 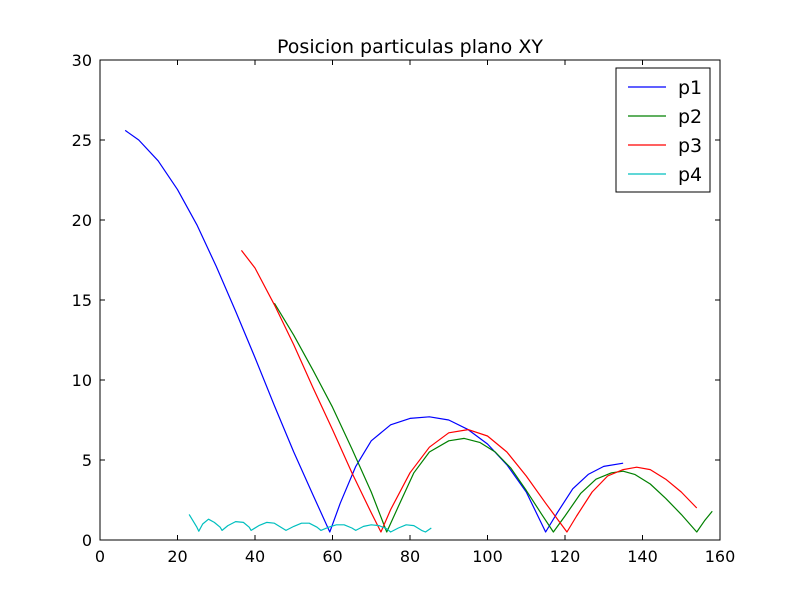 What do you see at coordinates (690, 88) in the screenshot?
I see `legend-label-p1: p1` at bounding box center [690, 88].